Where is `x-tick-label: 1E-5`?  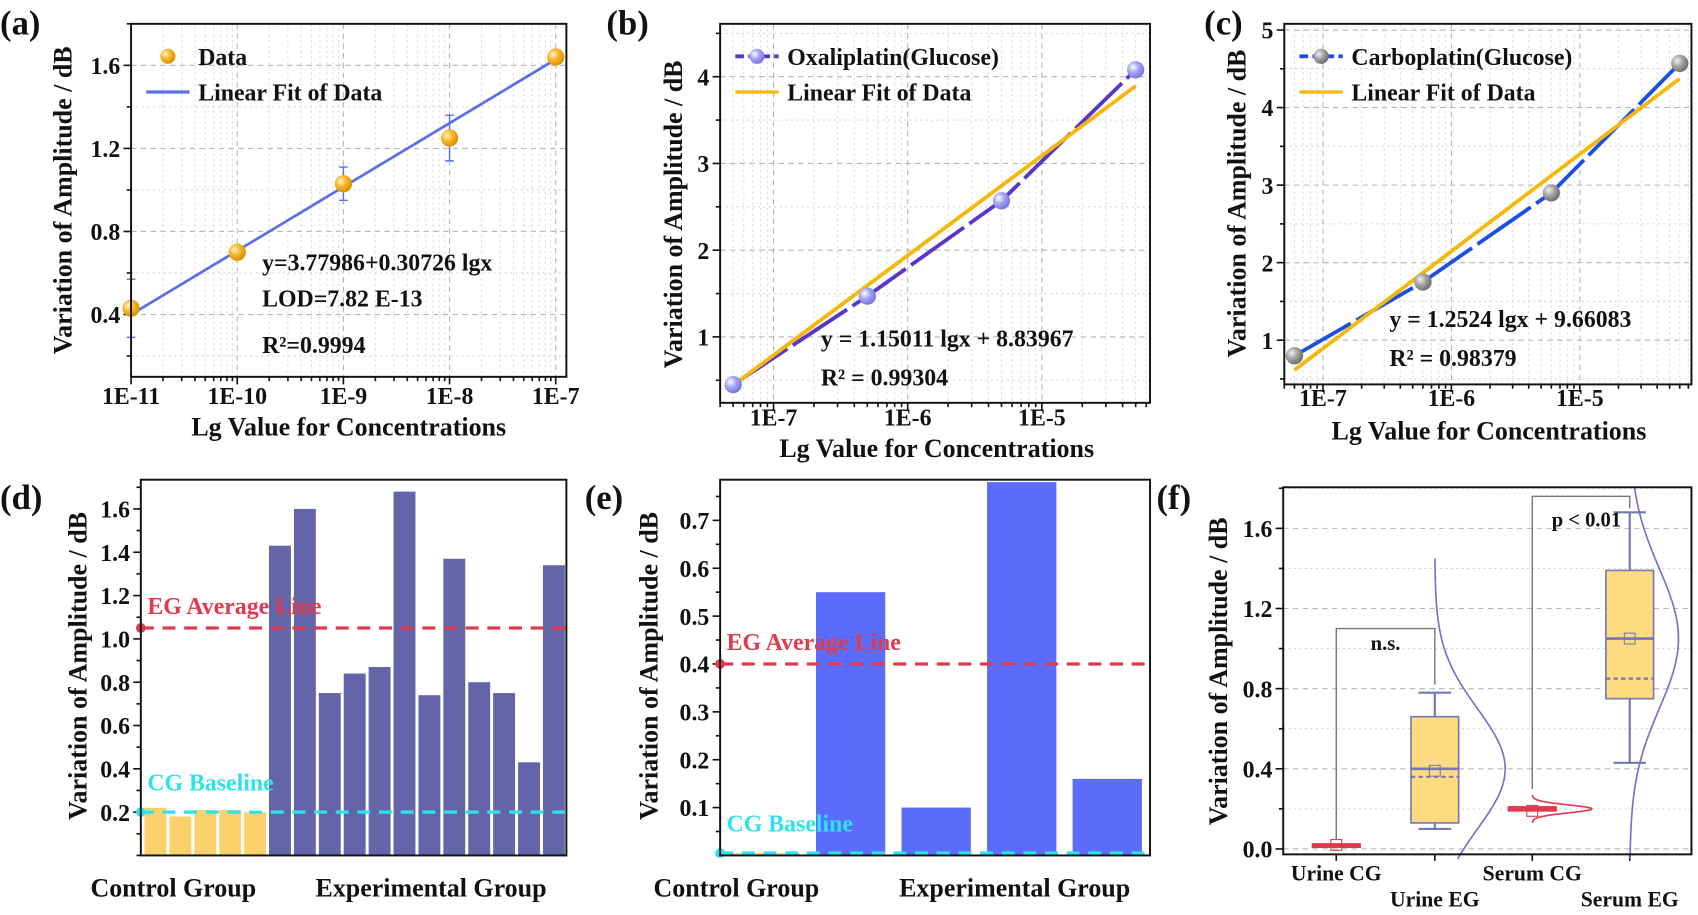 x-tick-label: 1E-5 is located at coordinates (1042, 419).